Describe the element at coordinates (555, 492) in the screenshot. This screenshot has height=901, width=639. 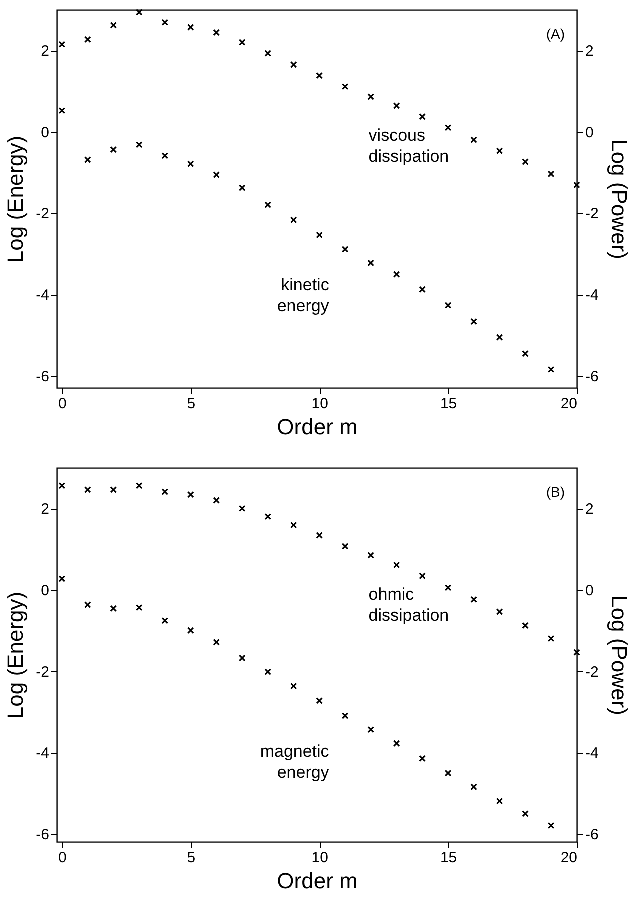
I see `annotation: (B)` at that location.